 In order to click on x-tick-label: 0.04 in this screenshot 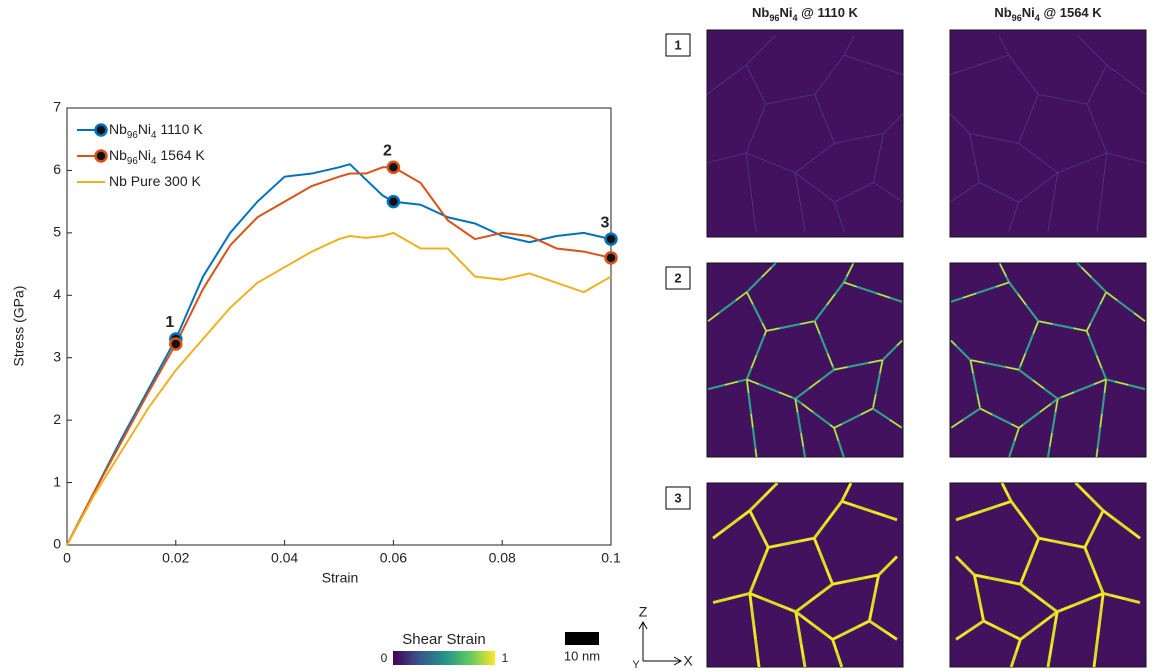, I will do `click(284, 558)`.